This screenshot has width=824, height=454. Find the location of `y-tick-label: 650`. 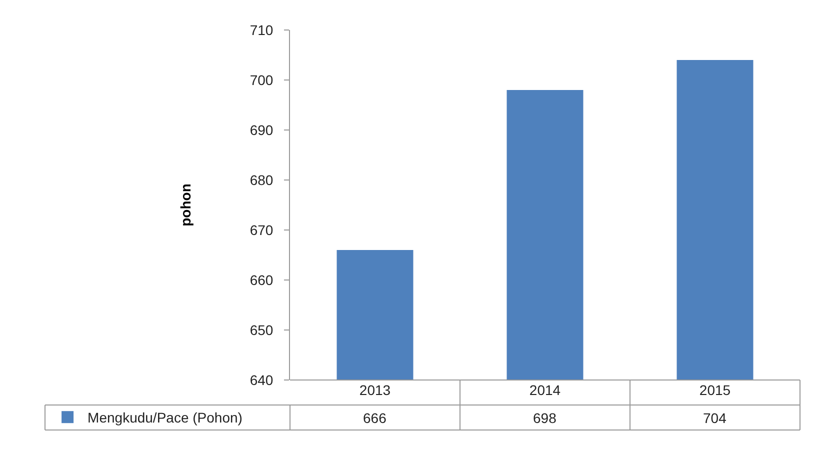

y-tick-label: 650 is located at coordinates (262, 330).